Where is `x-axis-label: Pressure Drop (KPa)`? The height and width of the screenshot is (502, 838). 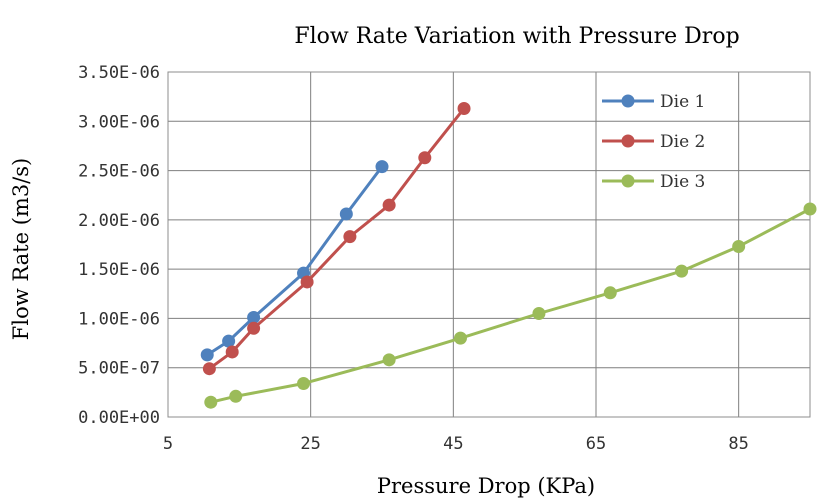 x-axis-label: Pressure Drop (KPa) is located at coordinates (486, 486).